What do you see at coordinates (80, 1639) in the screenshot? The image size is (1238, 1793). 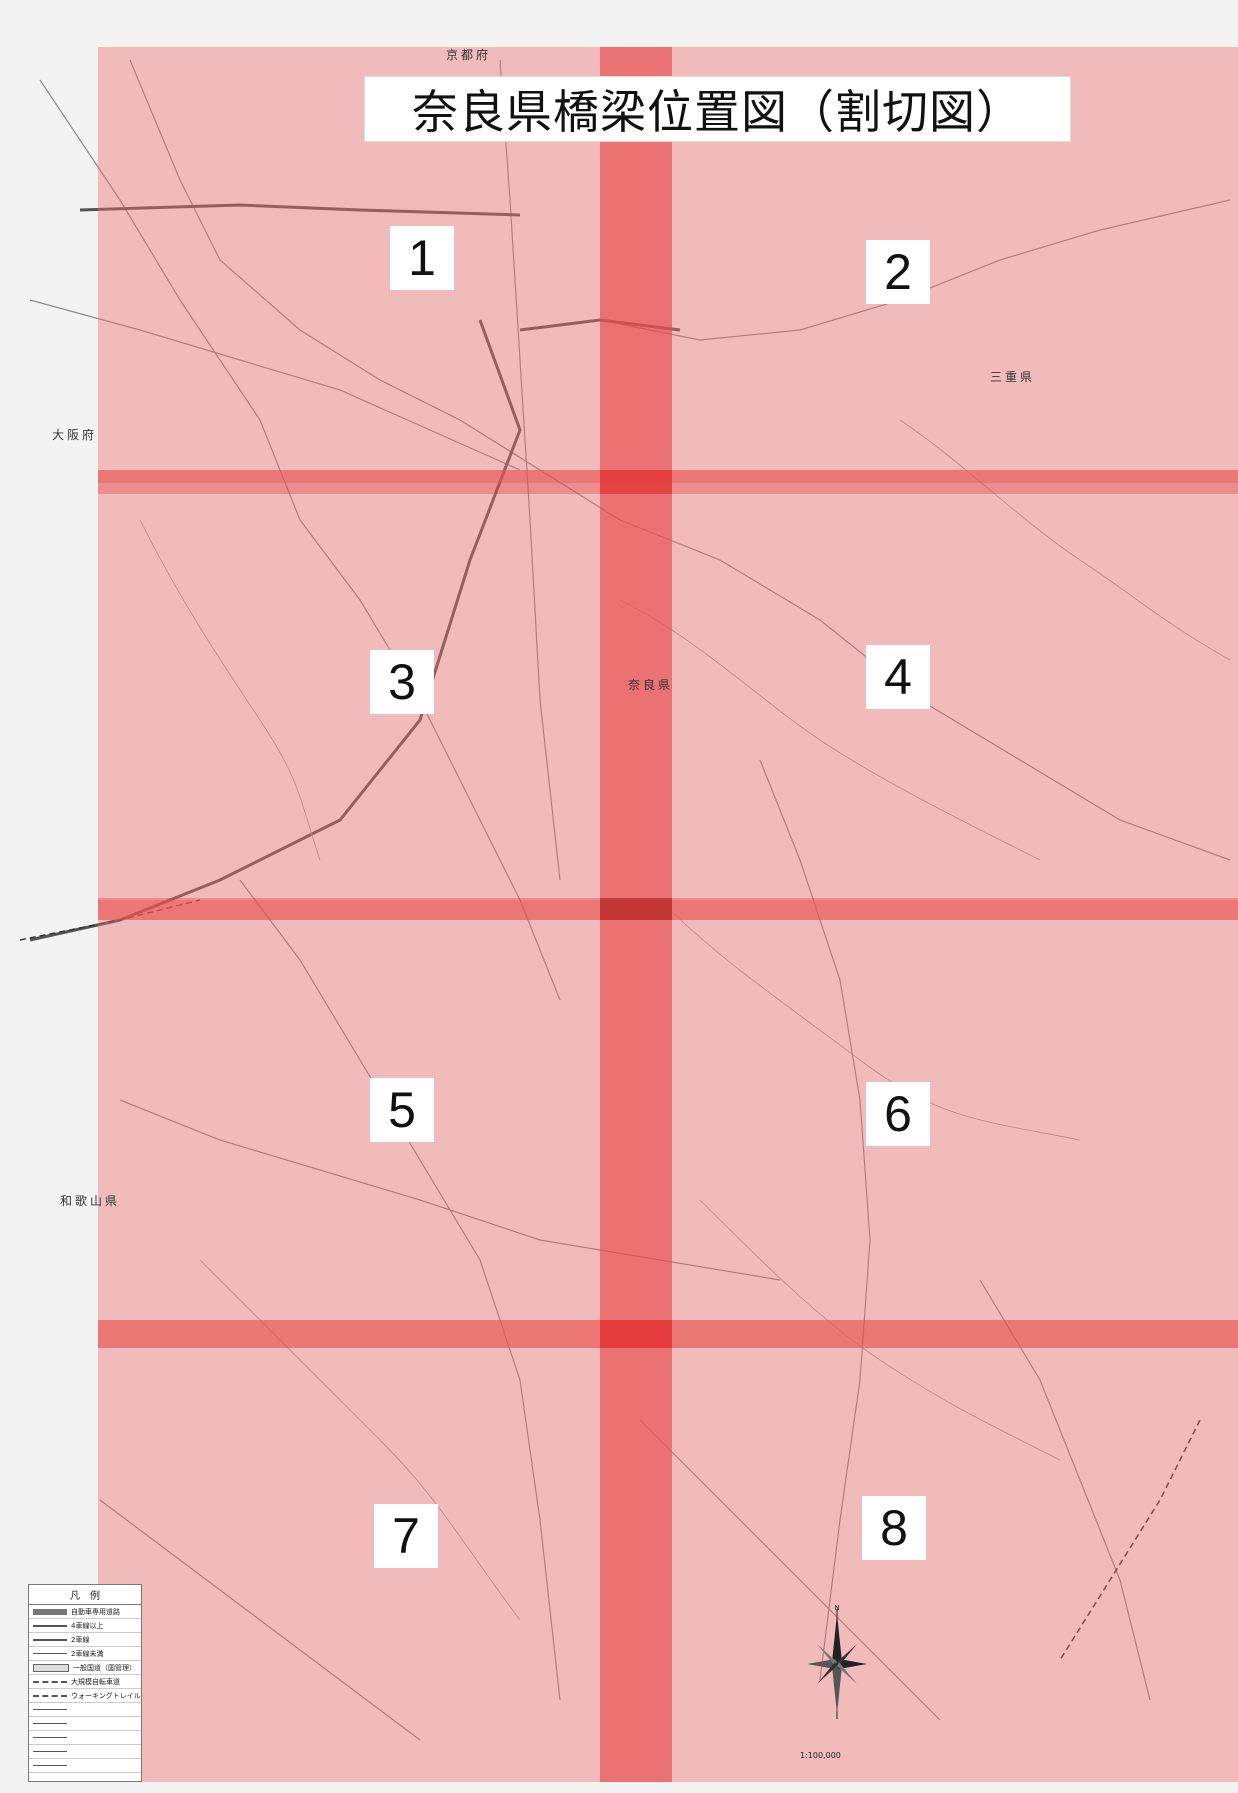 I see `legend-item: 2車線` at bounding box center [80, 1639].